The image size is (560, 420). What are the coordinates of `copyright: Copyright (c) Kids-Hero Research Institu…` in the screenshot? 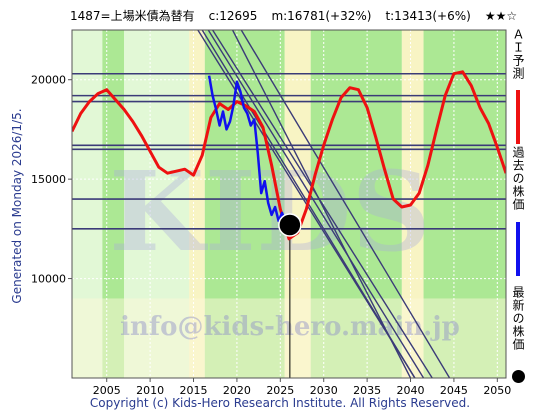 It's located at (280, 403).